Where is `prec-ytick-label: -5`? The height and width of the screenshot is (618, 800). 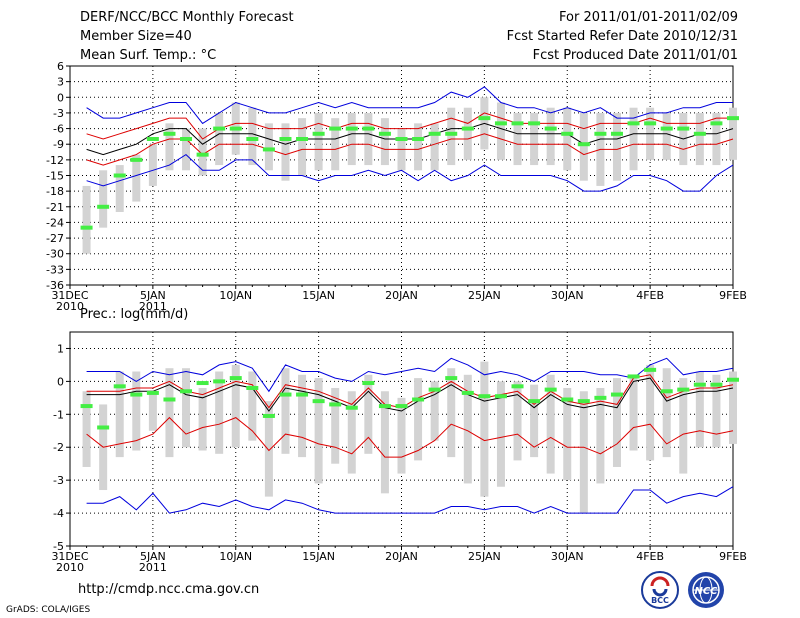 prec-ytick-label: -5 is located at coordinates (58, 546).